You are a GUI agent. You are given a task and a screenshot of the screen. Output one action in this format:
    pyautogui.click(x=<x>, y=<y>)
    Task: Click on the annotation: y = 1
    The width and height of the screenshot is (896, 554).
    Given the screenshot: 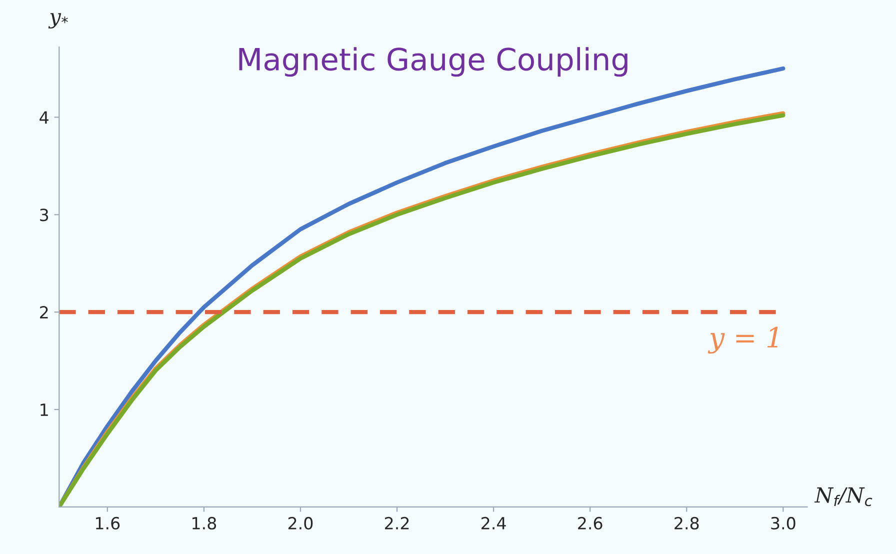 What is the action you would take?
    pyautogui.click(x=743, y=340)
    